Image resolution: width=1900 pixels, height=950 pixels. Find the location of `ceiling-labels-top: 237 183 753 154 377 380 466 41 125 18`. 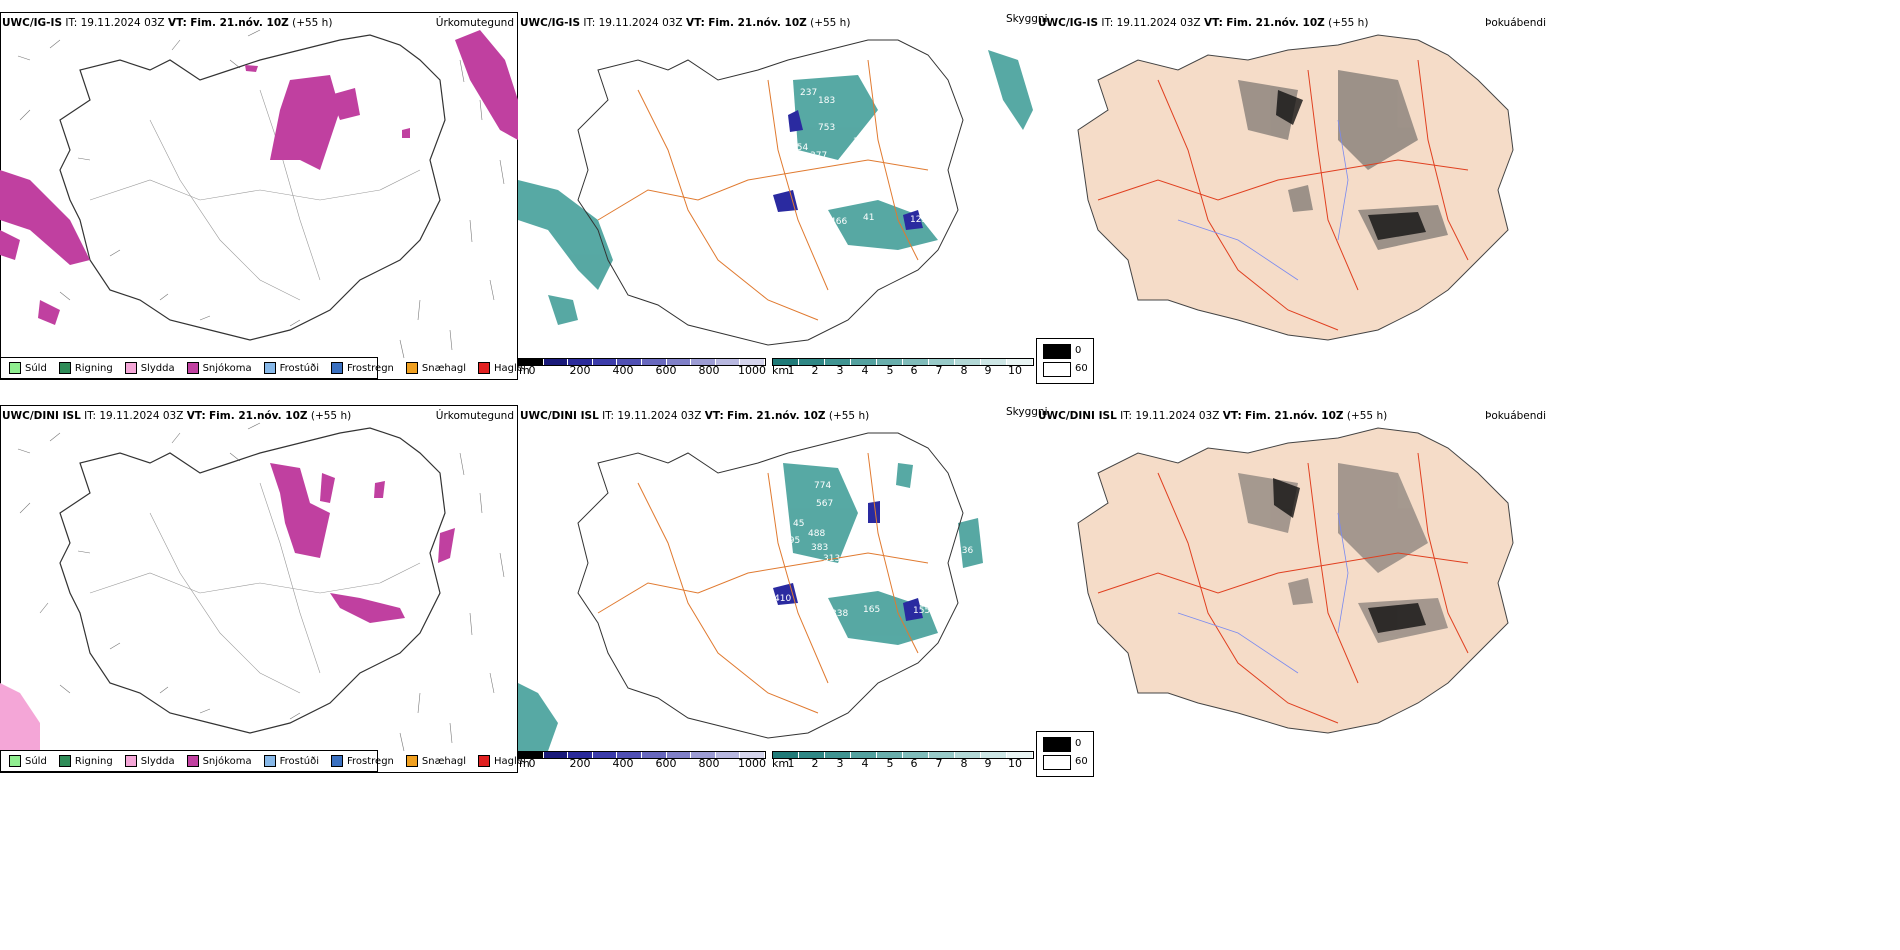

ceiling-labels-top: 237 183 753 154 377 380 466 41 125 18 is located at coordinates (859, 157).